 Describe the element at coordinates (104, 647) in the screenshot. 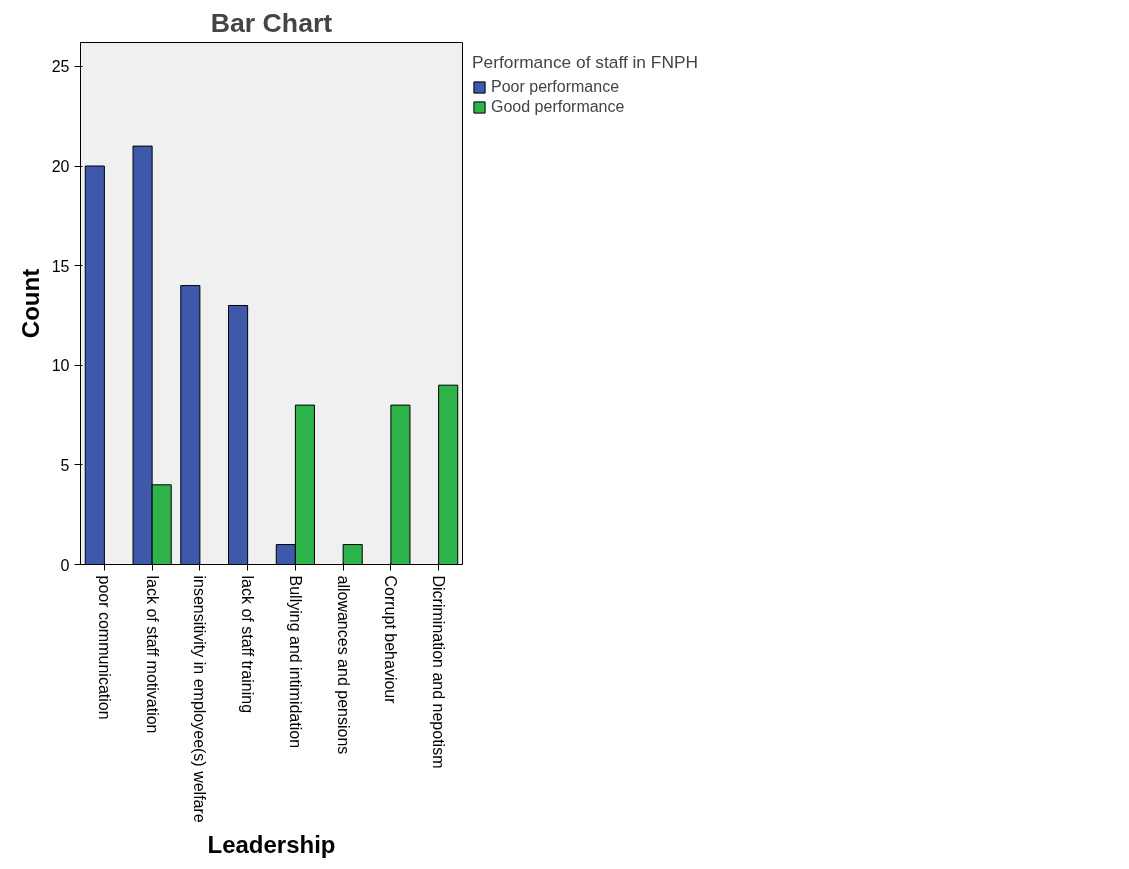

I see `x-tick-label: poor communication` at that location.